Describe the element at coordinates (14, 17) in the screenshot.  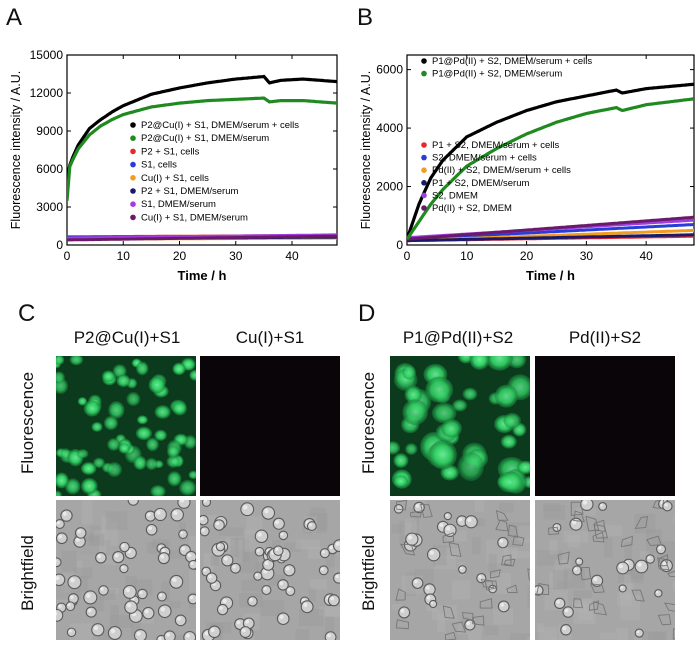
I see `panel-letter-a: A` at that location.